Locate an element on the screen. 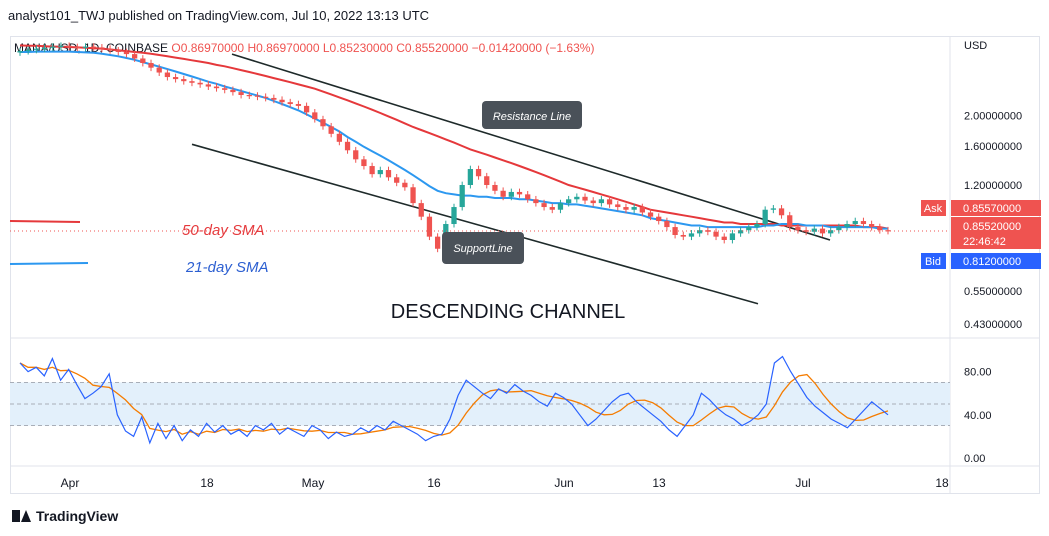 The width and height of the screenshot is (1049, 536). time-axis-tick: Apr is located at coordinates (70, 483).